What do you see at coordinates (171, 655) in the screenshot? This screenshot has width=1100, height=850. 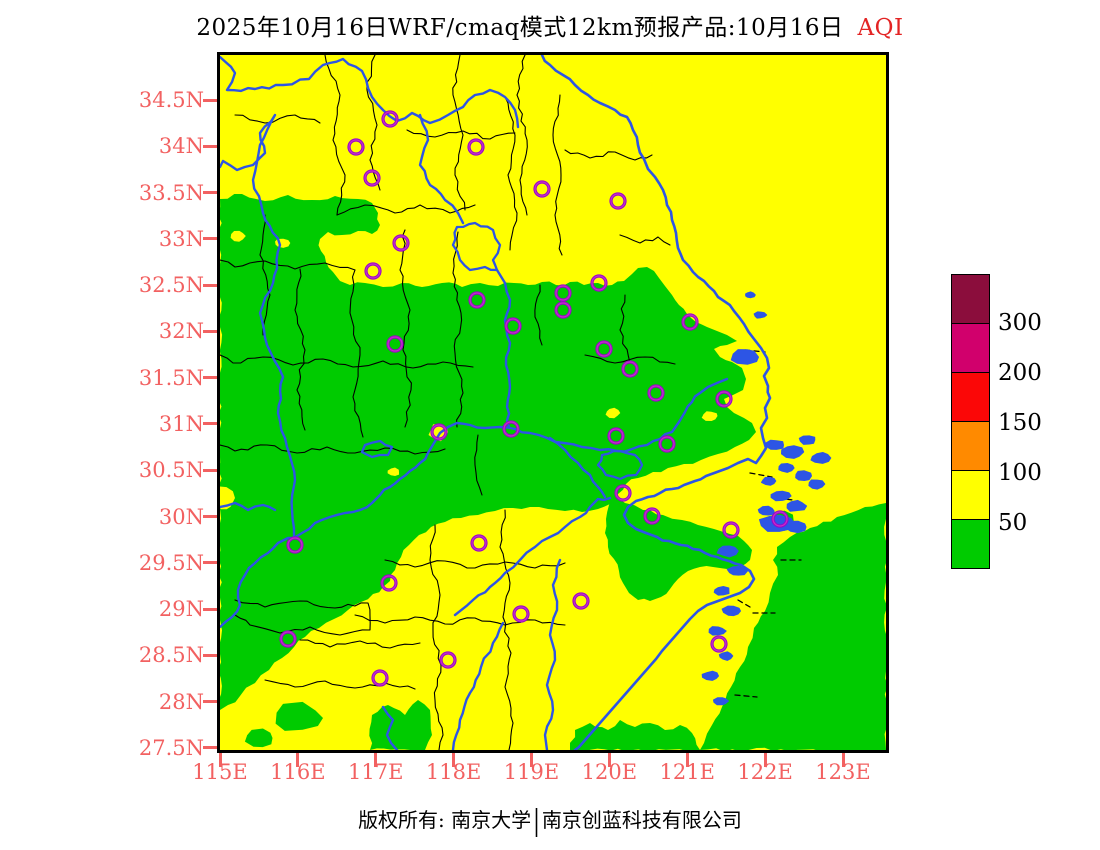 I see `lat-label-28.5N: 28.5N` at bounding box center [171, 655].